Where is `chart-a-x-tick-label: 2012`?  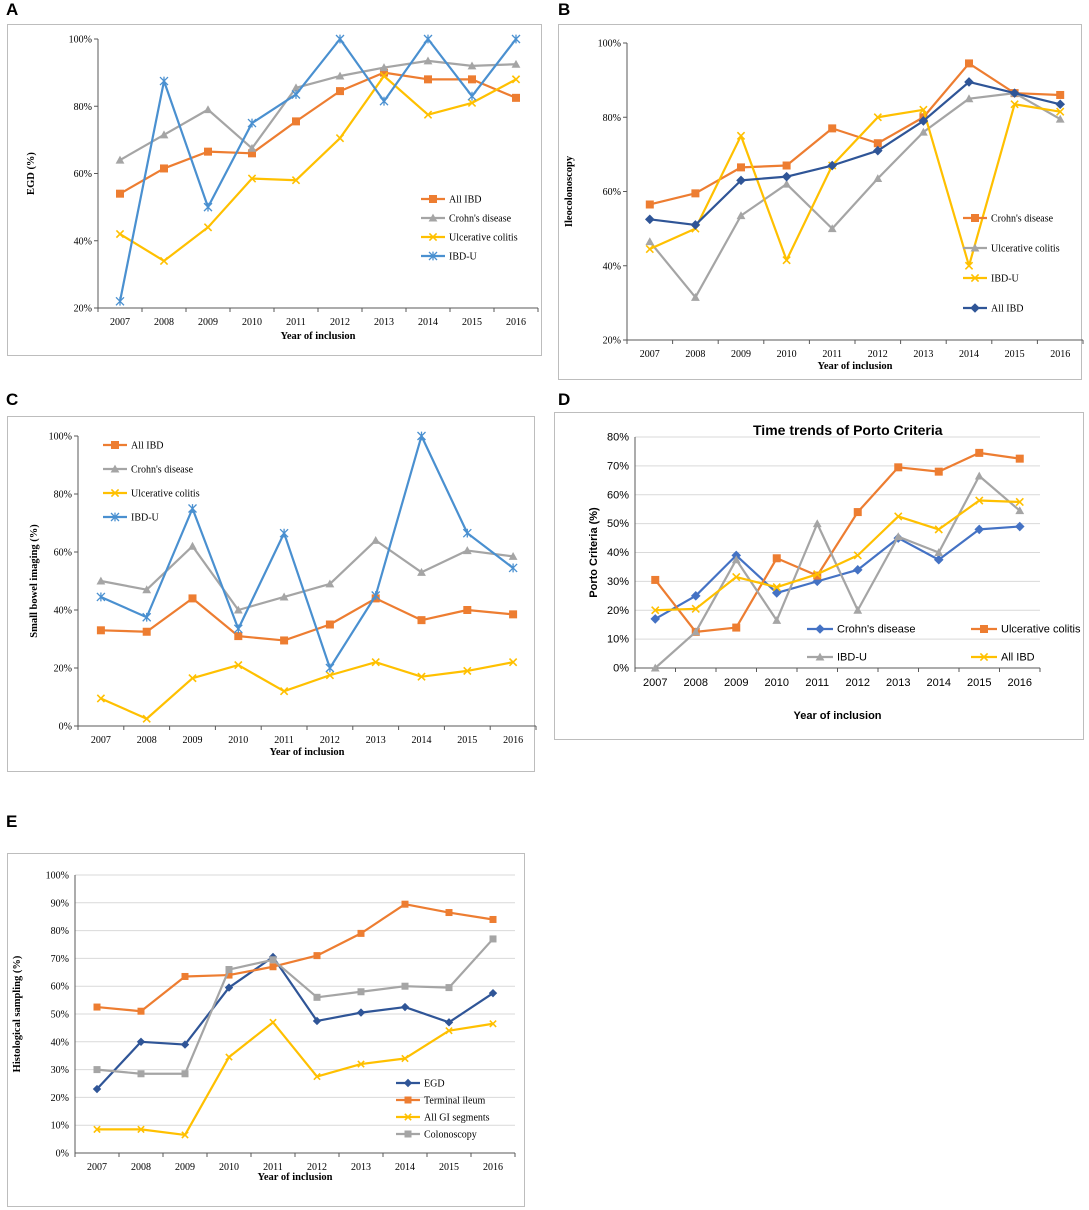 chart-a-x-tick-label: 2012 is located at coordinates (340, 322).